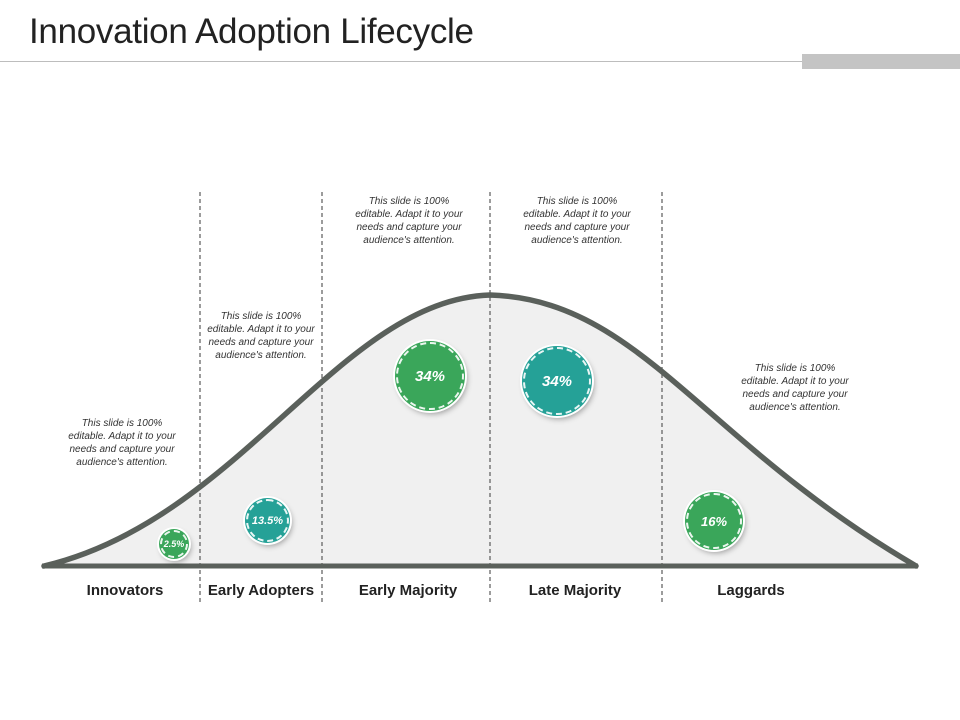 Image resolution: width=960 pixels, height=720 pixels. I want to click on percent-circle-early-majority: 34%, so click(430, 376).